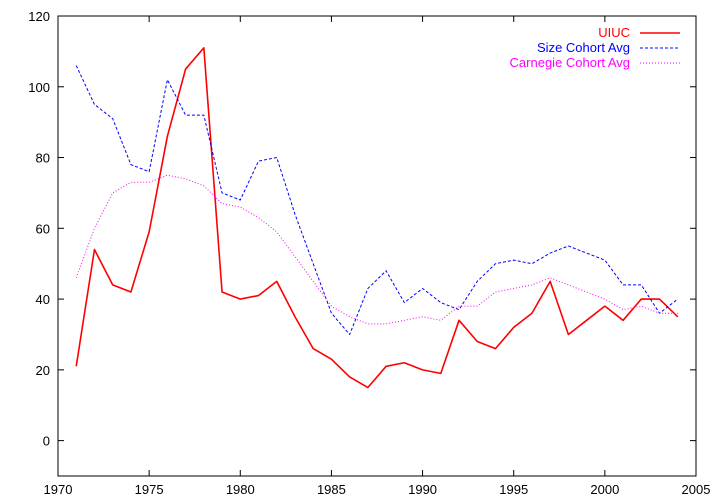 The image size is (720, 504). Describe the element at coordinates (513, 489) in the screenshot. I see `x-tick-label: 1995` at that location.